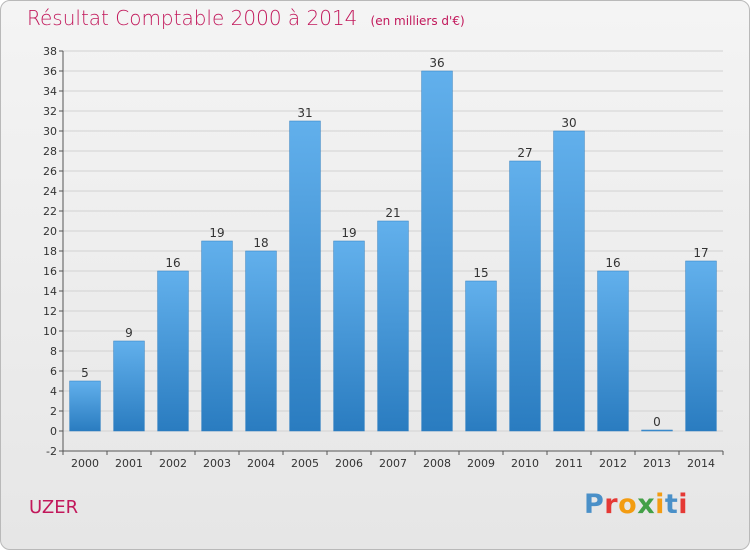  Describe the element at coordinates (701, 463) in the screenshot. I see `x-tick-label-2014: 2014` at that location.